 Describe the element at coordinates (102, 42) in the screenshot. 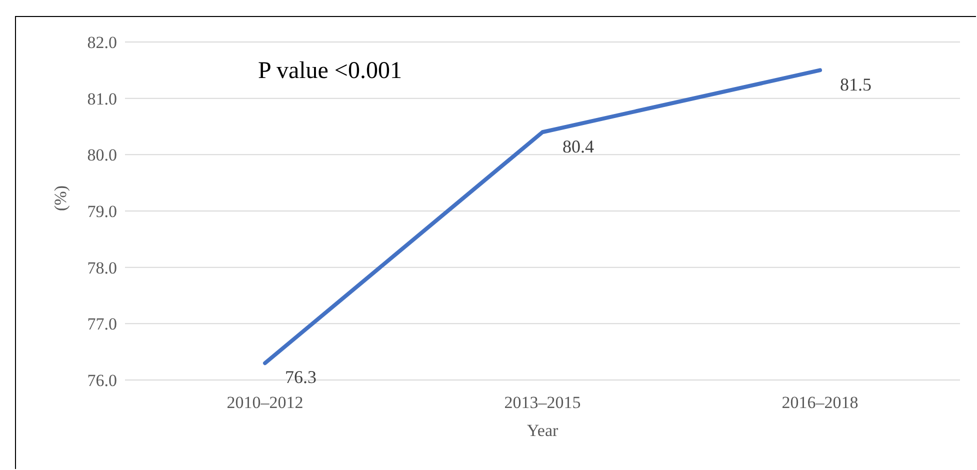

I see `y-tick-label: 82.0` at that location.